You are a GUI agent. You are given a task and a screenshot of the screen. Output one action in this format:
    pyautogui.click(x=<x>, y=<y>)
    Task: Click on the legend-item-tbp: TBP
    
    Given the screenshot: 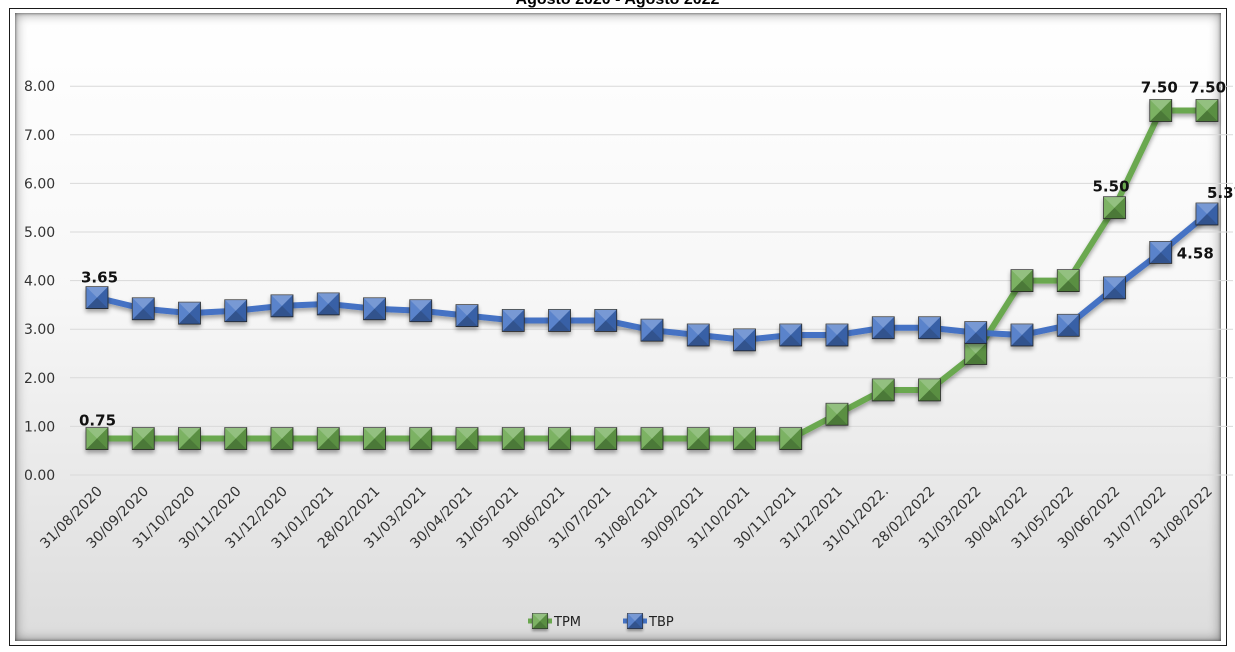 What is the action you would take?
    pyautogui.click(x=648, y=621)
    